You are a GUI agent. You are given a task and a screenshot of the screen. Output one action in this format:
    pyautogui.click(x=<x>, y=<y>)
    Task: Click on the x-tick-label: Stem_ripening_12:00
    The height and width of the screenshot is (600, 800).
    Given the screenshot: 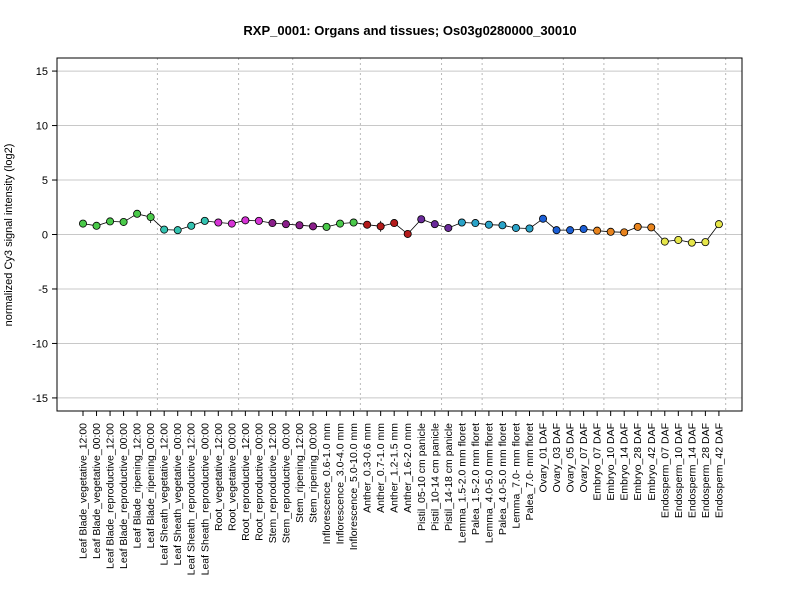 What is the action you would take?
    pyautogui.click(x=300, y=473)
    